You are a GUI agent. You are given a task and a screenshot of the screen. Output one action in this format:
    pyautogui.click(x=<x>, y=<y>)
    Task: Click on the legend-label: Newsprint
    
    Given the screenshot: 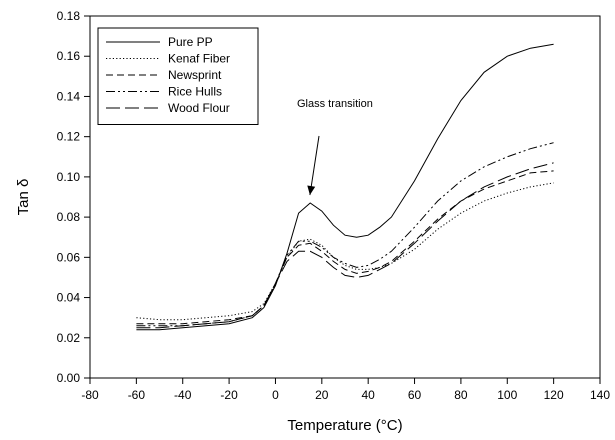 What is the action you would take?
    pyautogui.click(x=195, y=75)
    